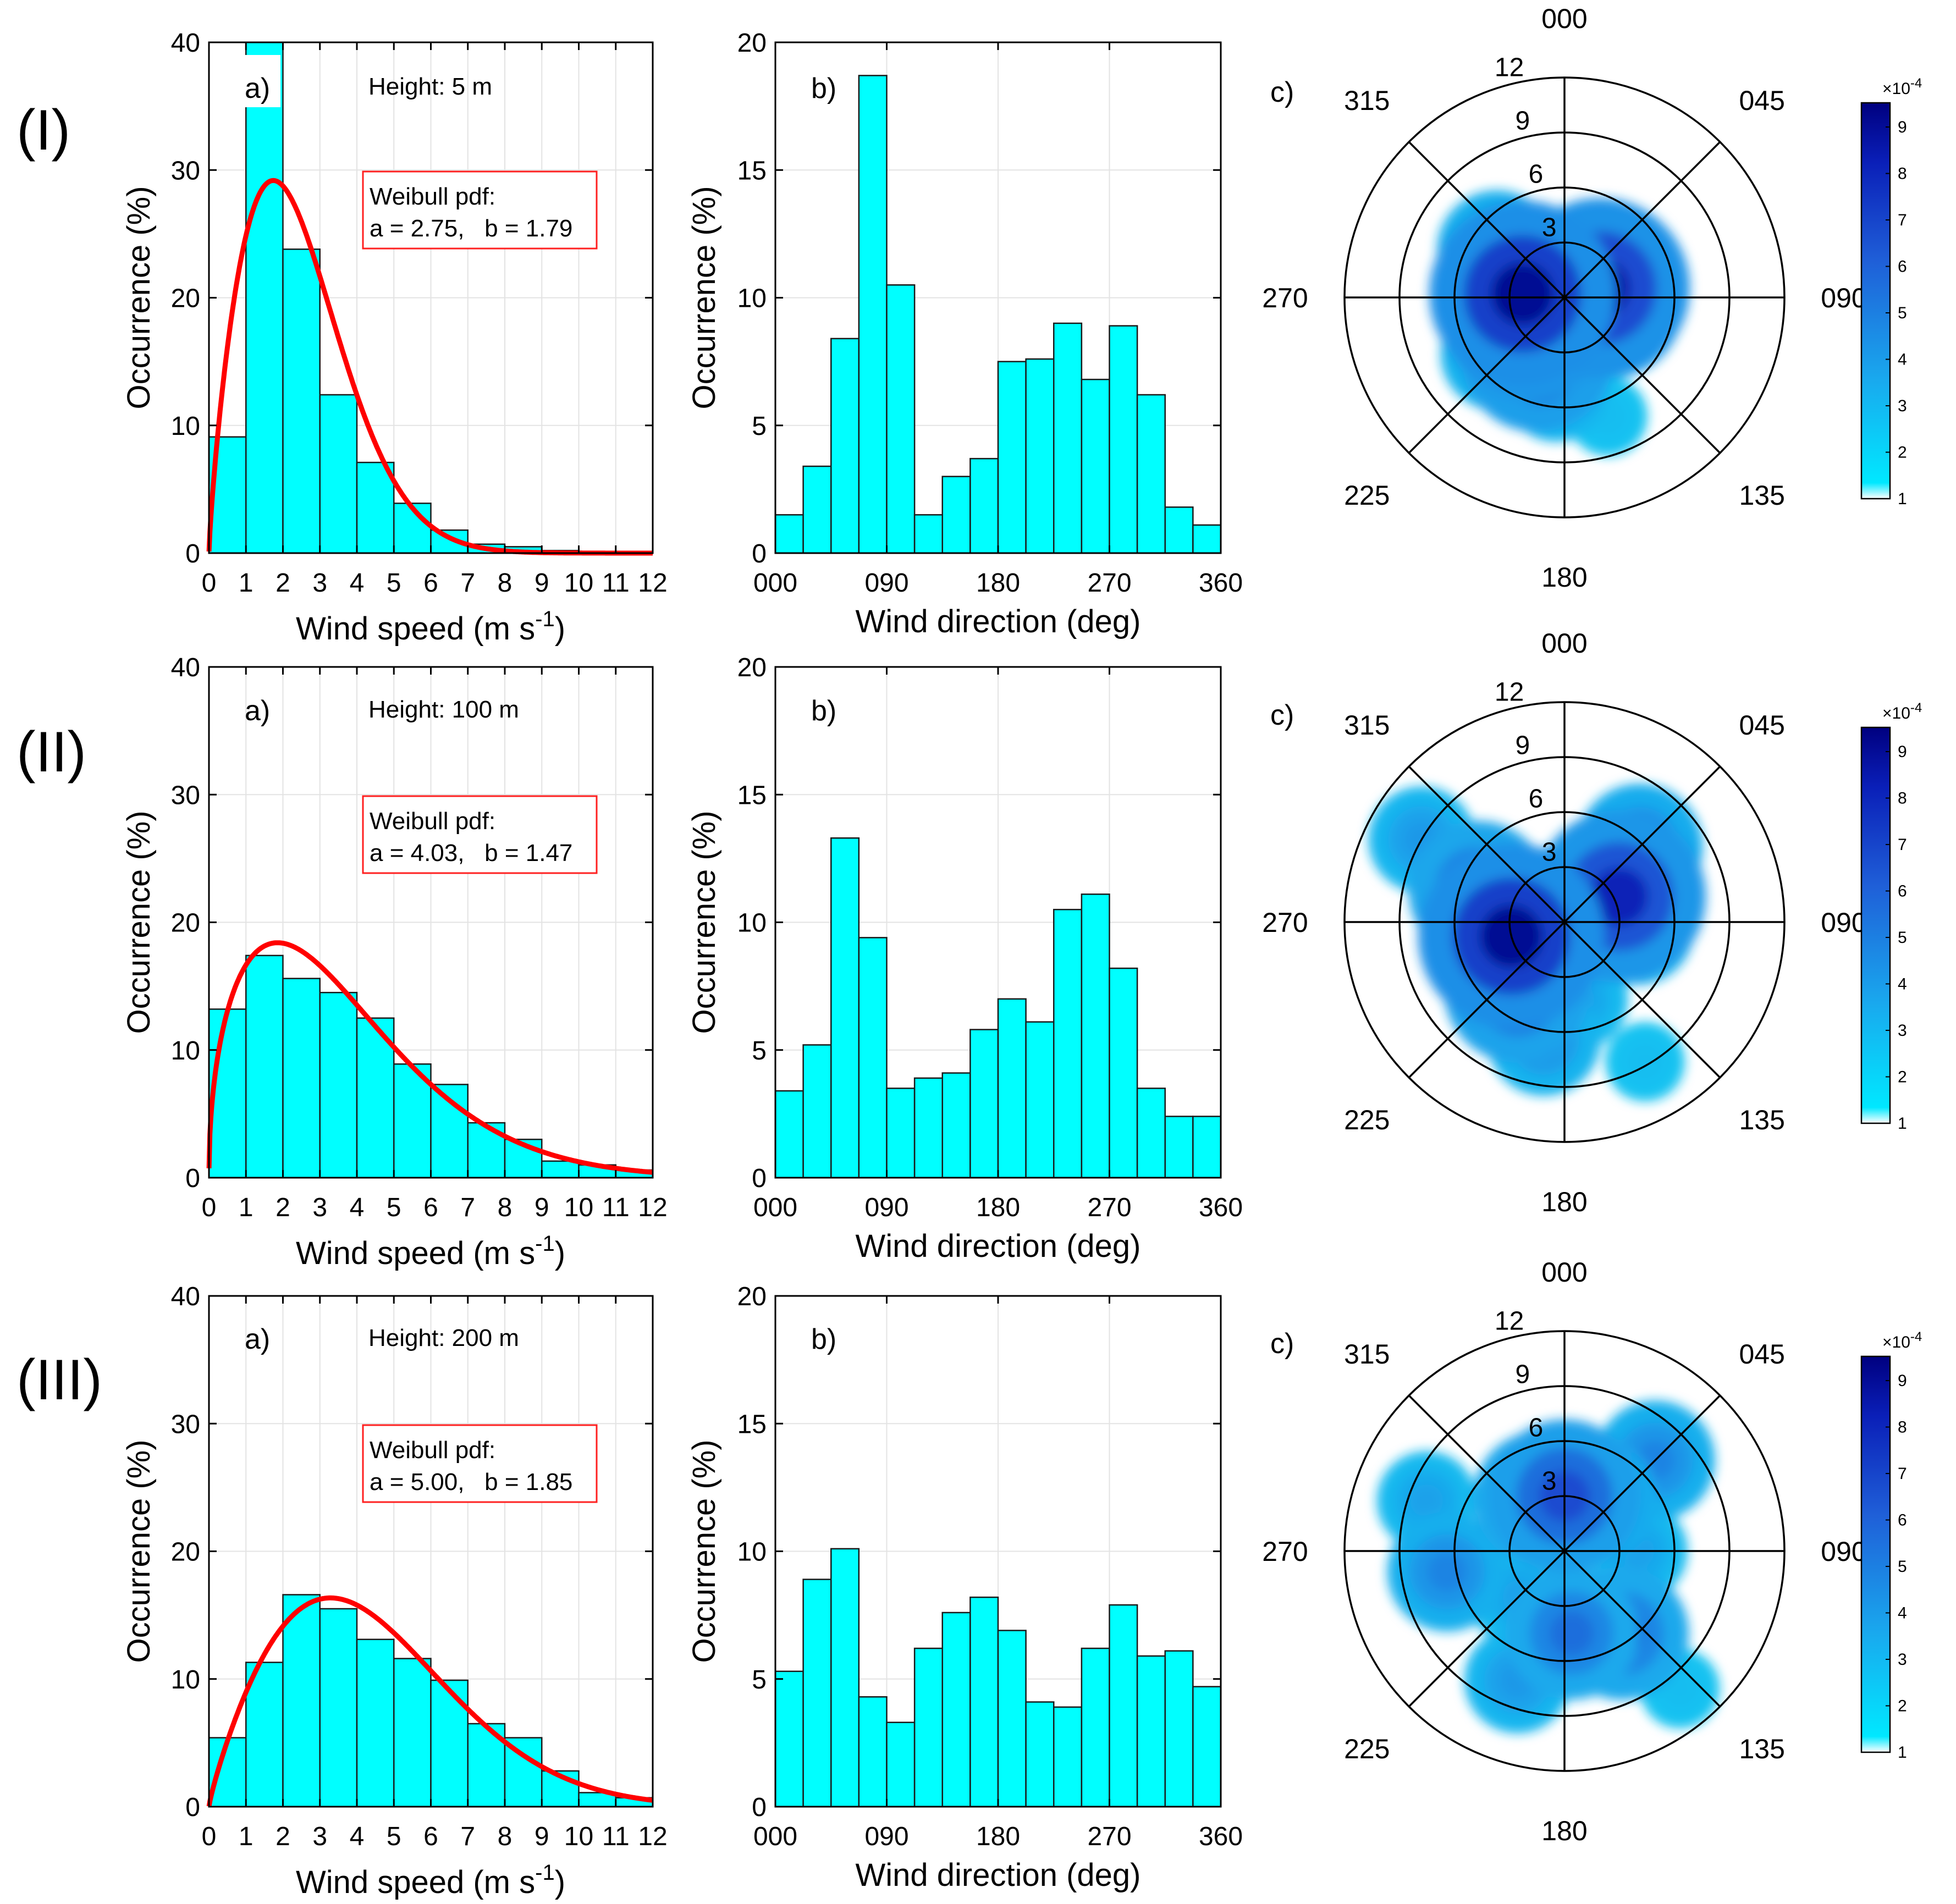  Describe the element at coordinates (51, 752) in the screenshot. I see `row-label-II: (II)` at that location.